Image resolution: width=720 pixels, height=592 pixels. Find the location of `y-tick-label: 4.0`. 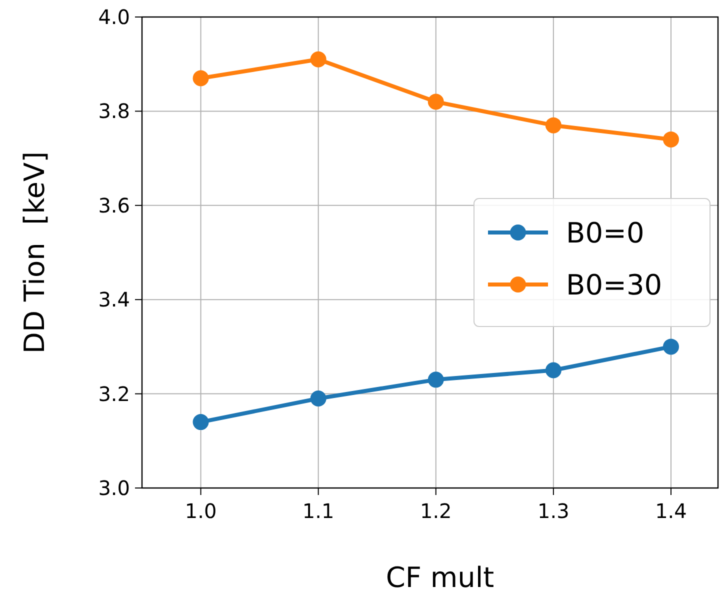

y-tick-label: 4.0 is located at coordinates (114, 17).